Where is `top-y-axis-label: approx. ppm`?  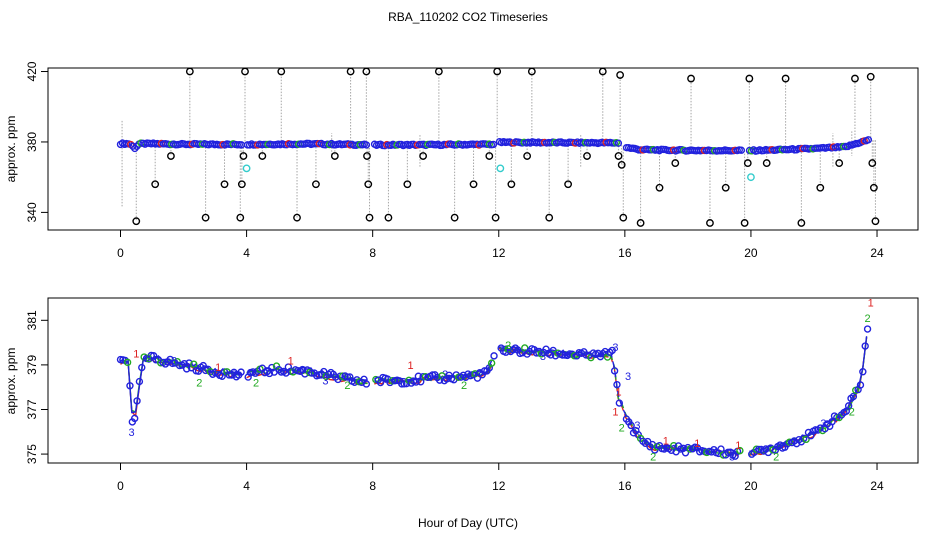 top-y-axis-label: approx. ppm is located at coordinates (11, 149).